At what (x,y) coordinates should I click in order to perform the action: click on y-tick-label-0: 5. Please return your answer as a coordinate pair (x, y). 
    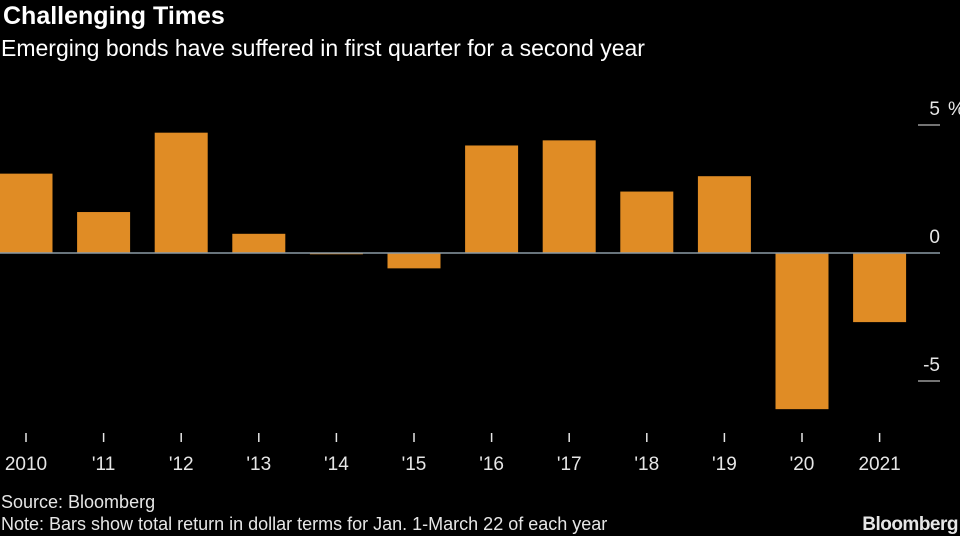
    Looking at the image, I should click on (934, 109).